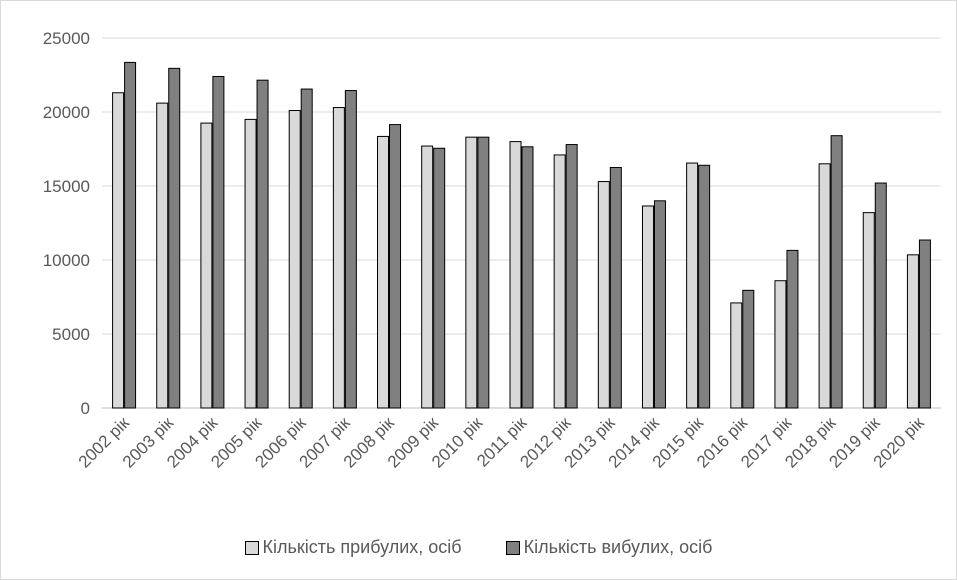 The width and height of the screenshot is (957, 580). I want to click on y-tick-label: 0, so click(85, 408).